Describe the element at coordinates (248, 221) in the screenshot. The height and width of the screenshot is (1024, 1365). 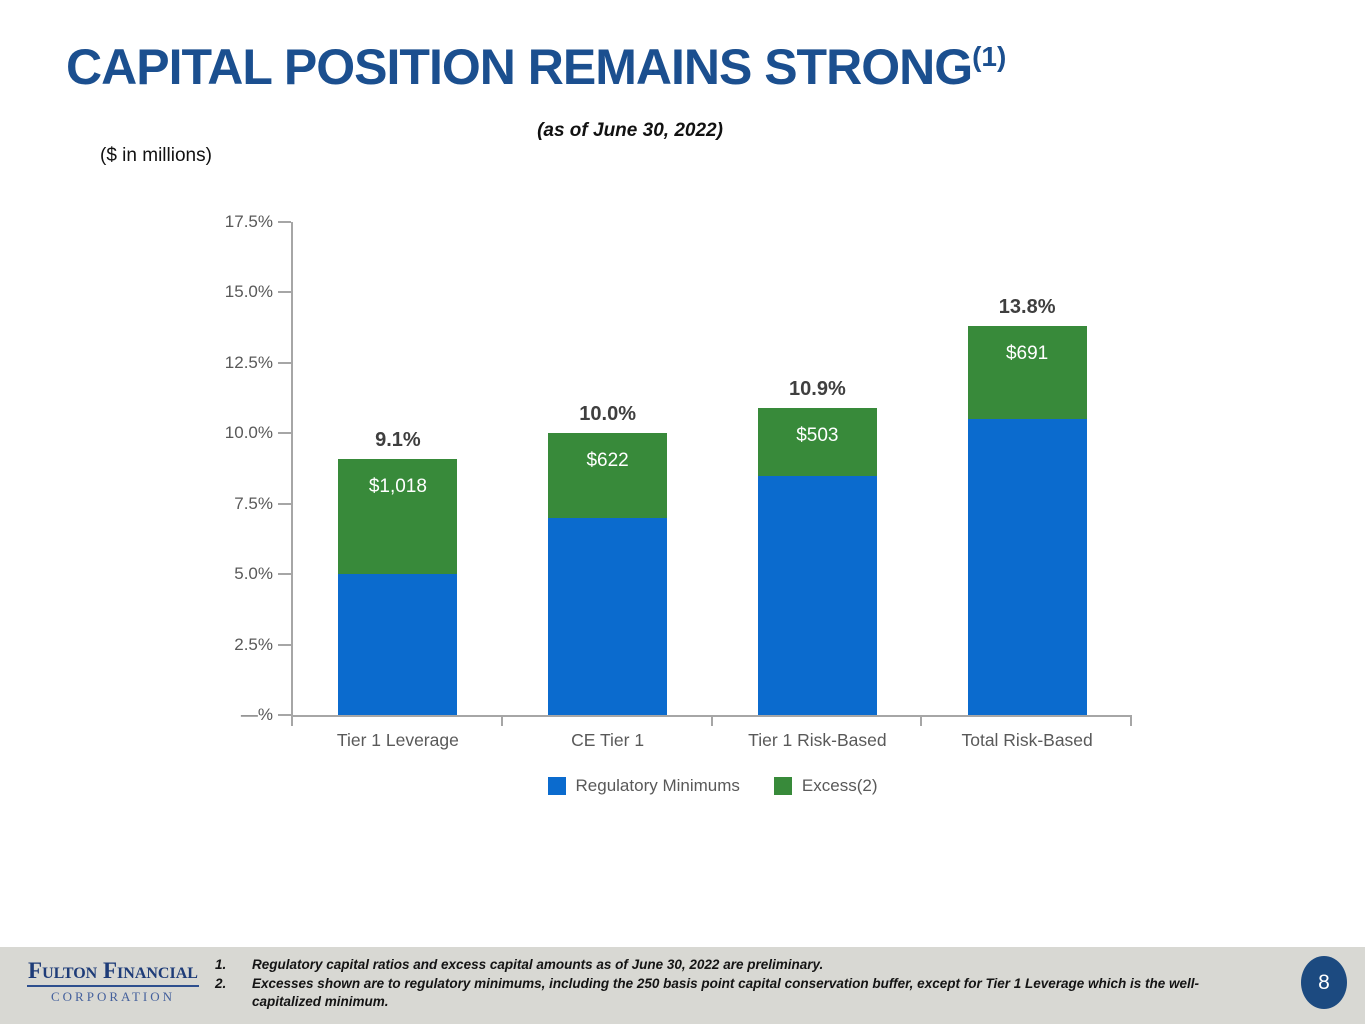
I see `y-axis-tick-label: 17.5%` at that location.